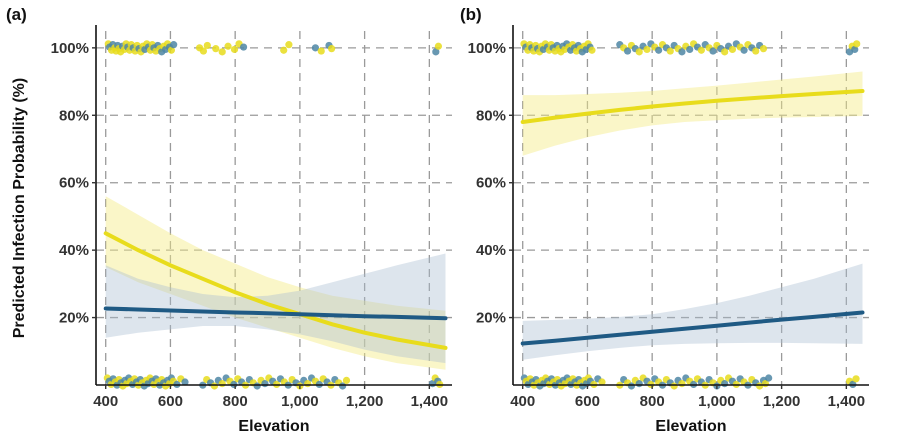  I want to click on y-axis-title: Predicted Infection Probability (%), so click(19, 208).